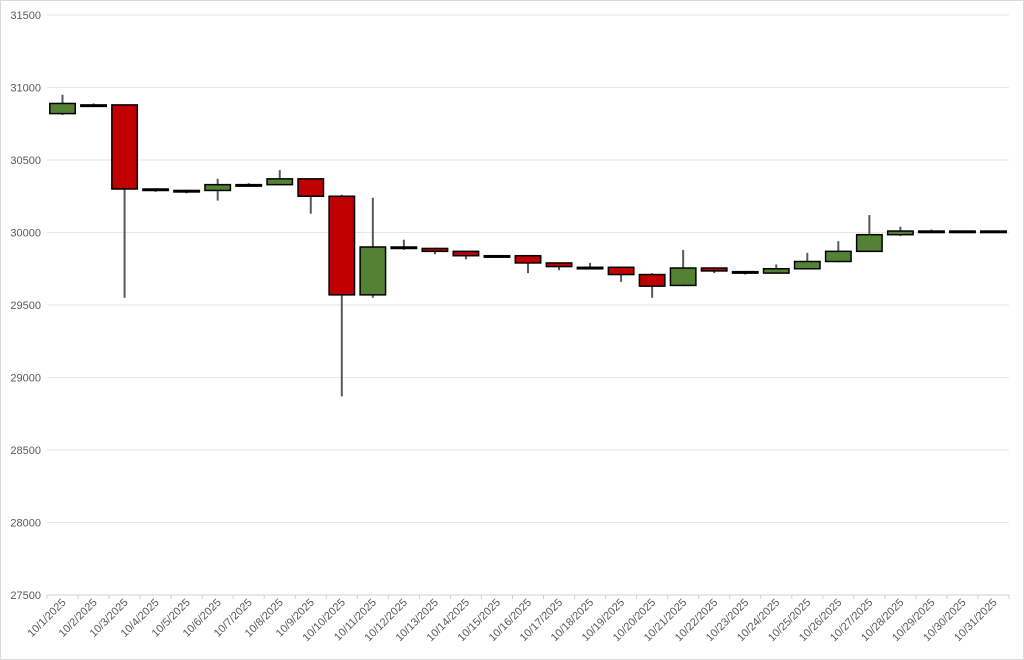 The width and height of the screenshot is (1024, 660). I want to click on y-tick-label: 29000, so click(25, 379).